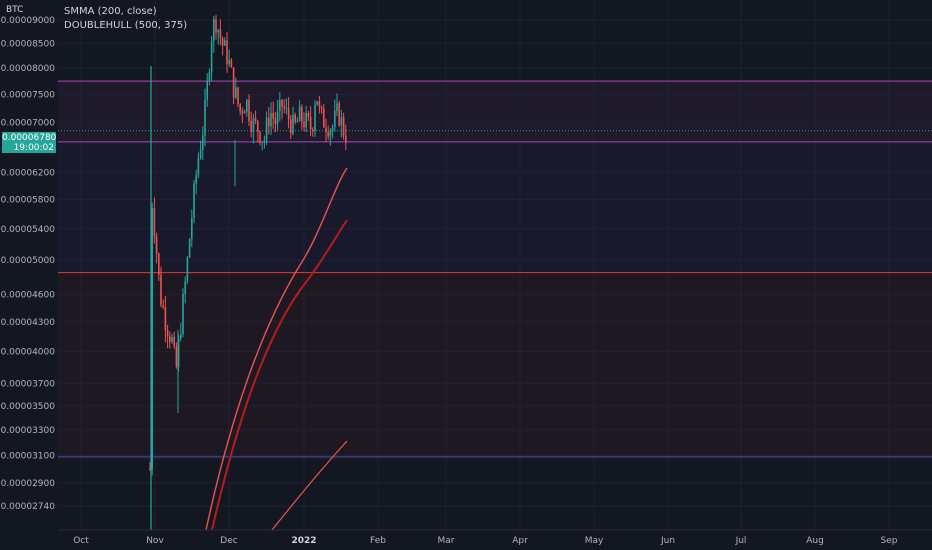 Image resolution: width=932 pixels, height=550 pixels. I want to click on x-tick-label: Nov, so click(155, 541).